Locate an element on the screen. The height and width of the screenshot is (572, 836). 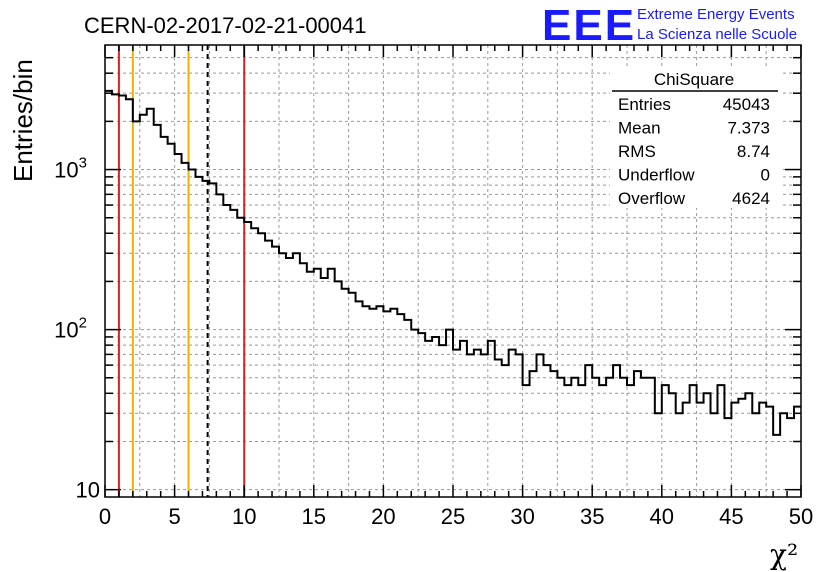
stats-row-label: Overflow is located at coordinates (652, 198).